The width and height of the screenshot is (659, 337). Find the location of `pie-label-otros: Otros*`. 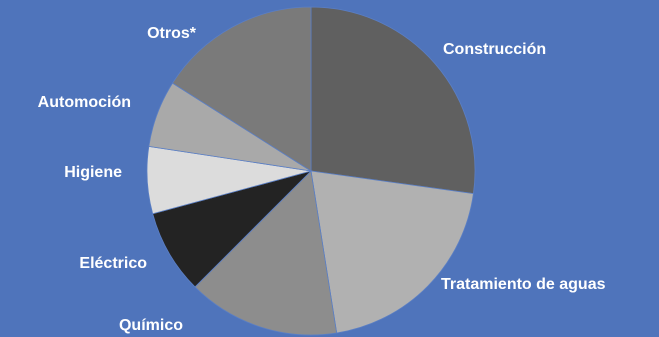

pie-label-otros: Otros* is located at coordinates (172, 33).